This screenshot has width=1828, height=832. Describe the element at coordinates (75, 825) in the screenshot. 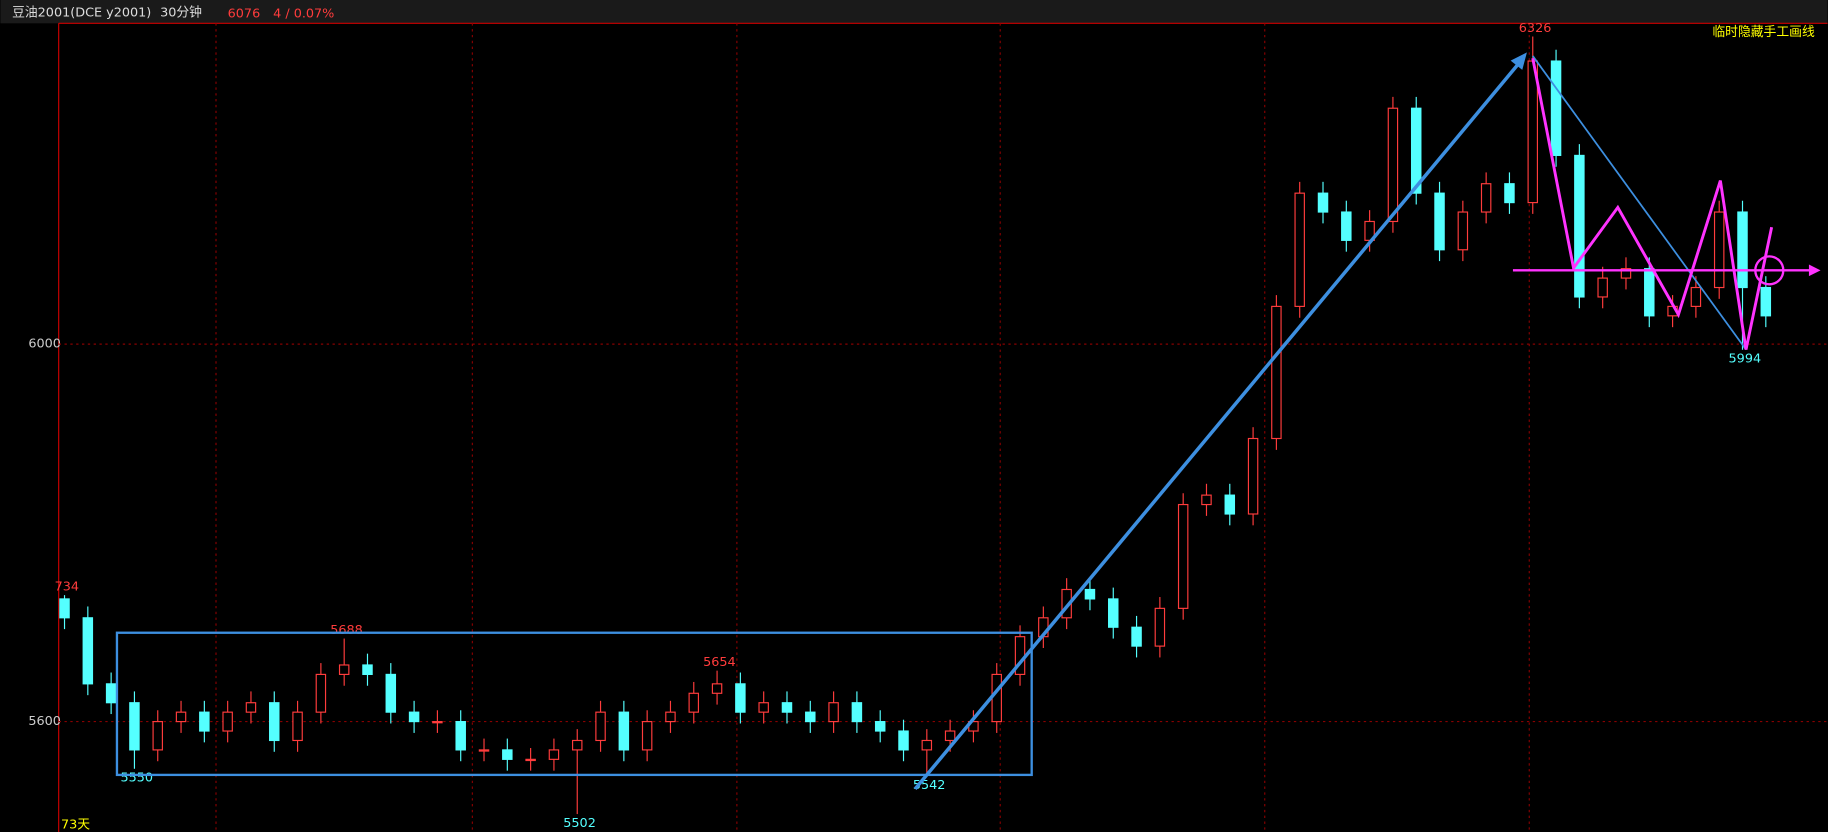

I see `footer: 73天` at that location.